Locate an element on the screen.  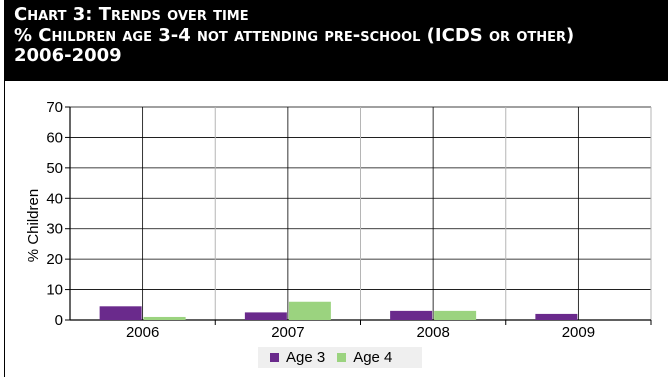
bar-age-3-2009 is located at coordinates (556, 317).